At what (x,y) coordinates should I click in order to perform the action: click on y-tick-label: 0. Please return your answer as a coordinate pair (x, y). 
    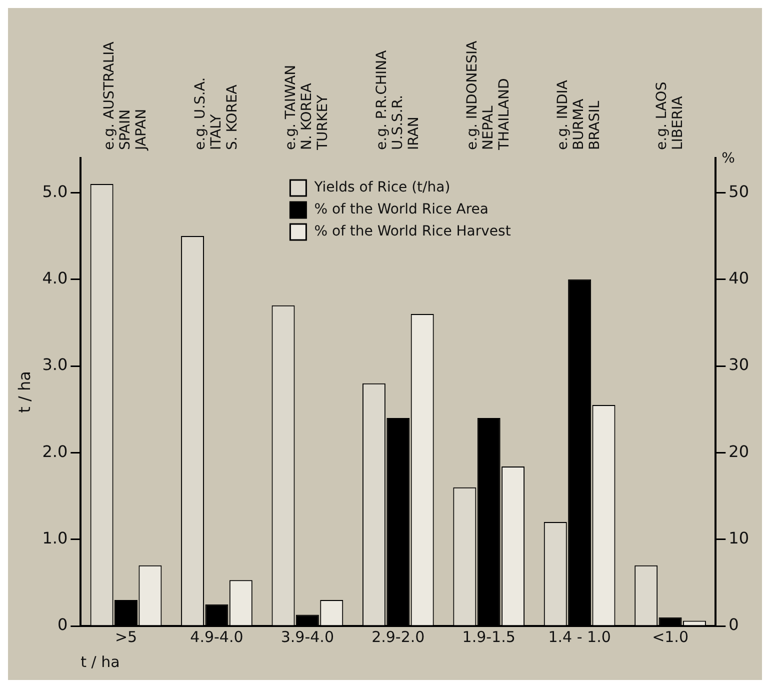
    Looking at the image, I should click on (62, 624).